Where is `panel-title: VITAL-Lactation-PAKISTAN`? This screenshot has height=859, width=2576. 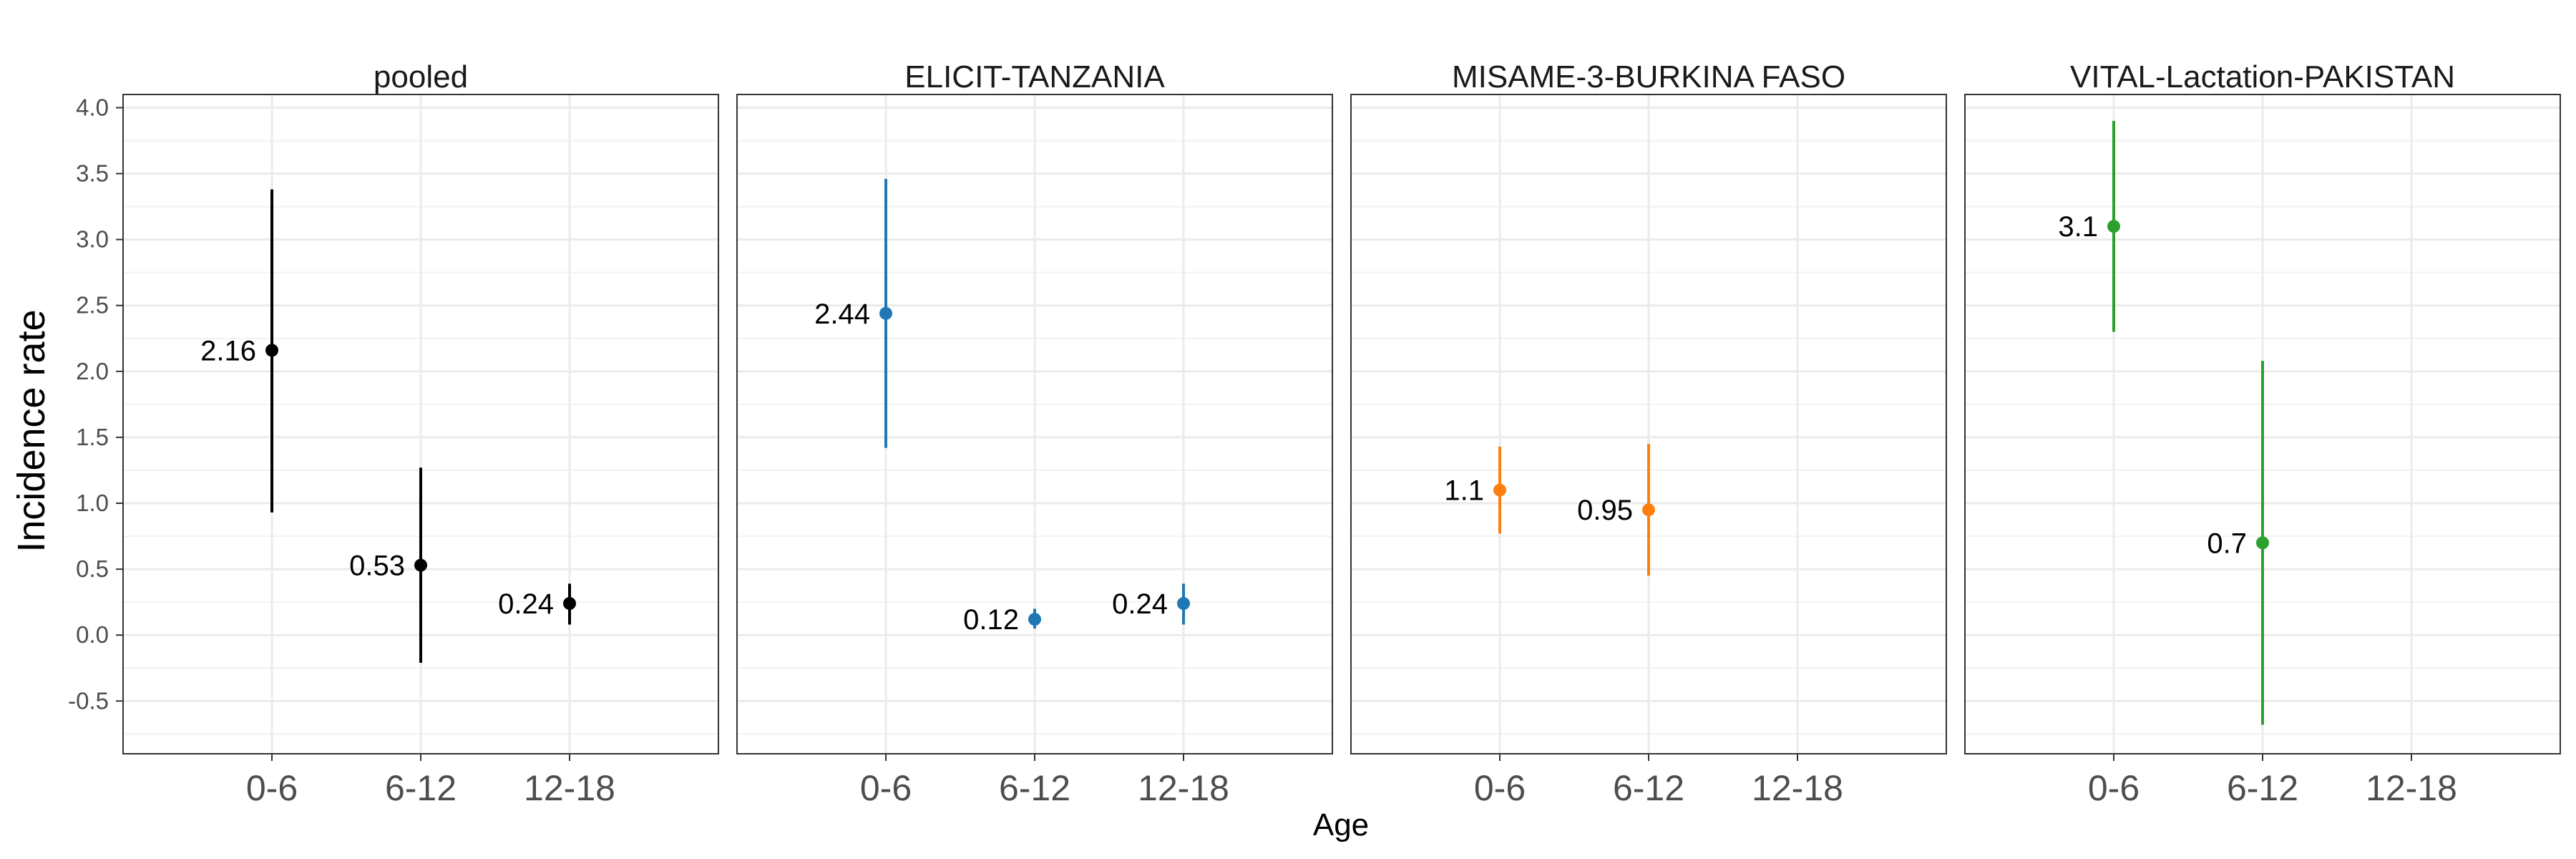
panel-title: VITAL-Lactation-PAKISTAN is located at coordinates (2262, 76).